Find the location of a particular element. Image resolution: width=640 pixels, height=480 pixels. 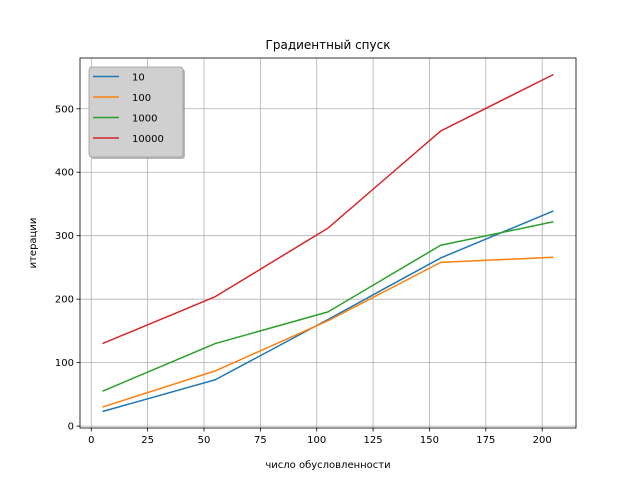

x-tick-label: 0 is located at coordinates (91, 440).